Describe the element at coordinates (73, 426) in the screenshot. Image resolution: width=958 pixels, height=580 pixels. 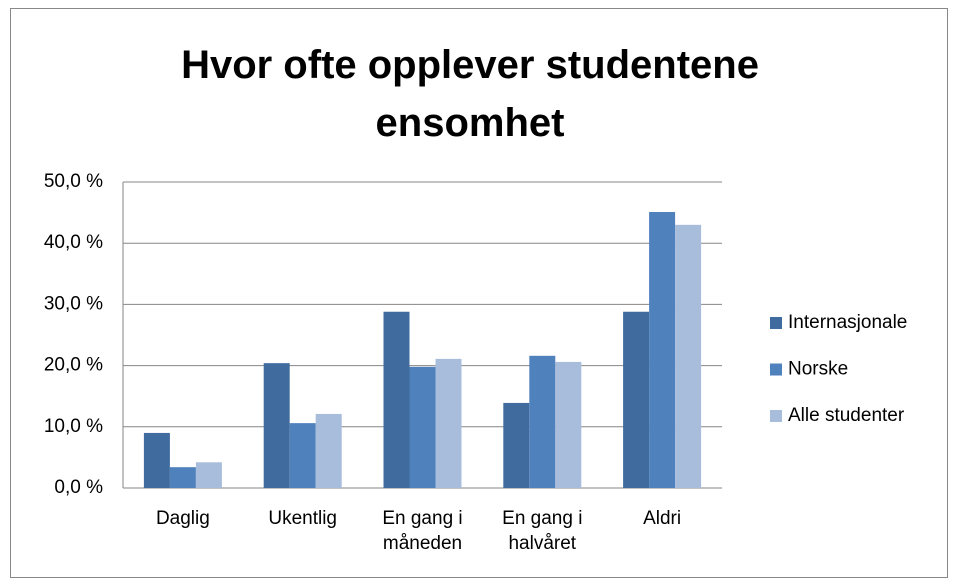
I see `y-tick-label: 10,0 %` at that location.